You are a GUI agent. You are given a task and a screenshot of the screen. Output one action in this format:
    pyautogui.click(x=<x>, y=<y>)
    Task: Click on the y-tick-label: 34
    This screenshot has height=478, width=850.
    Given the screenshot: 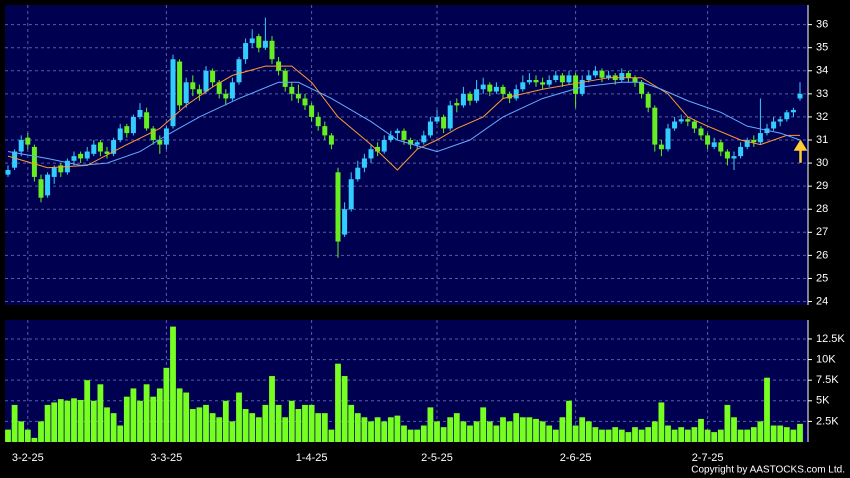 What is the action you would take?
    pyautogui.click(x=822, y=71)
    